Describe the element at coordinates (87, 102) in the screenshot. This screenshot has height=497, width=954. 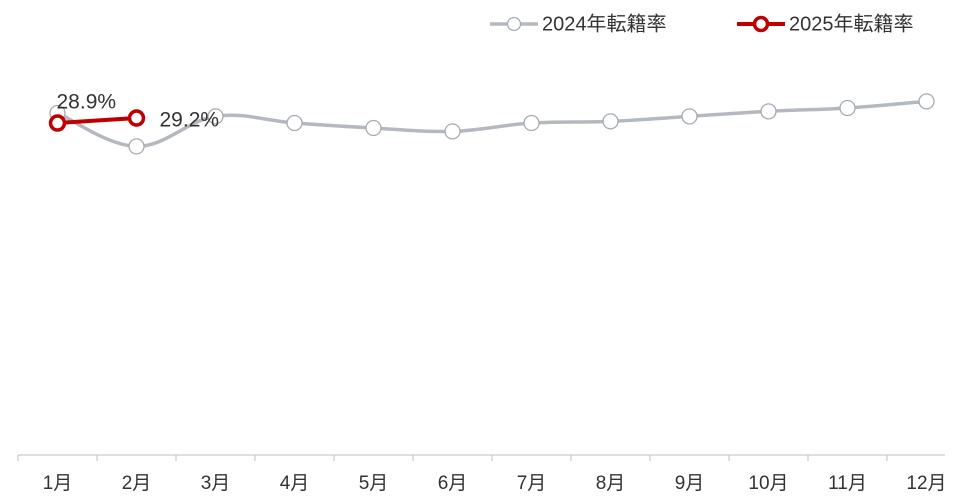
I see `data-label: 28.9%` at that location.